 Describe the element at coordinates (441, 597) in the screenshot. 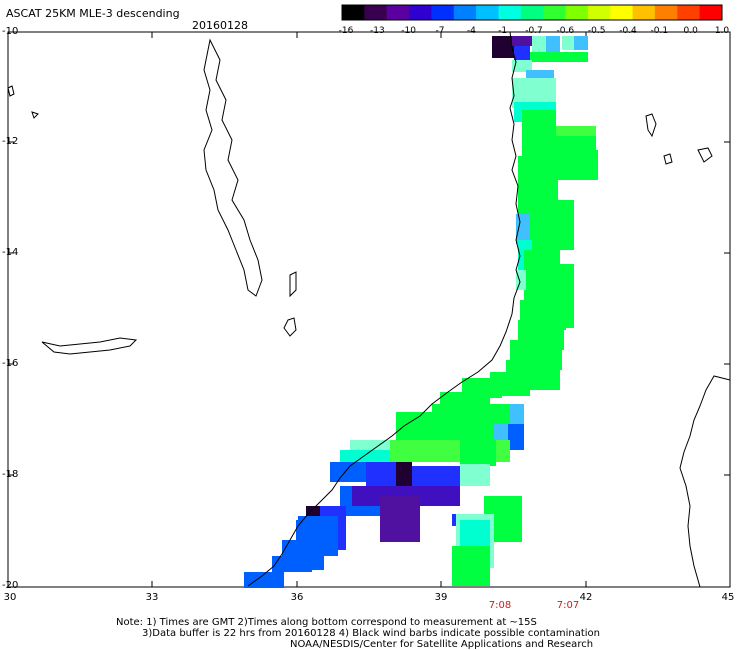

I see `lon-label: 39` at that location.